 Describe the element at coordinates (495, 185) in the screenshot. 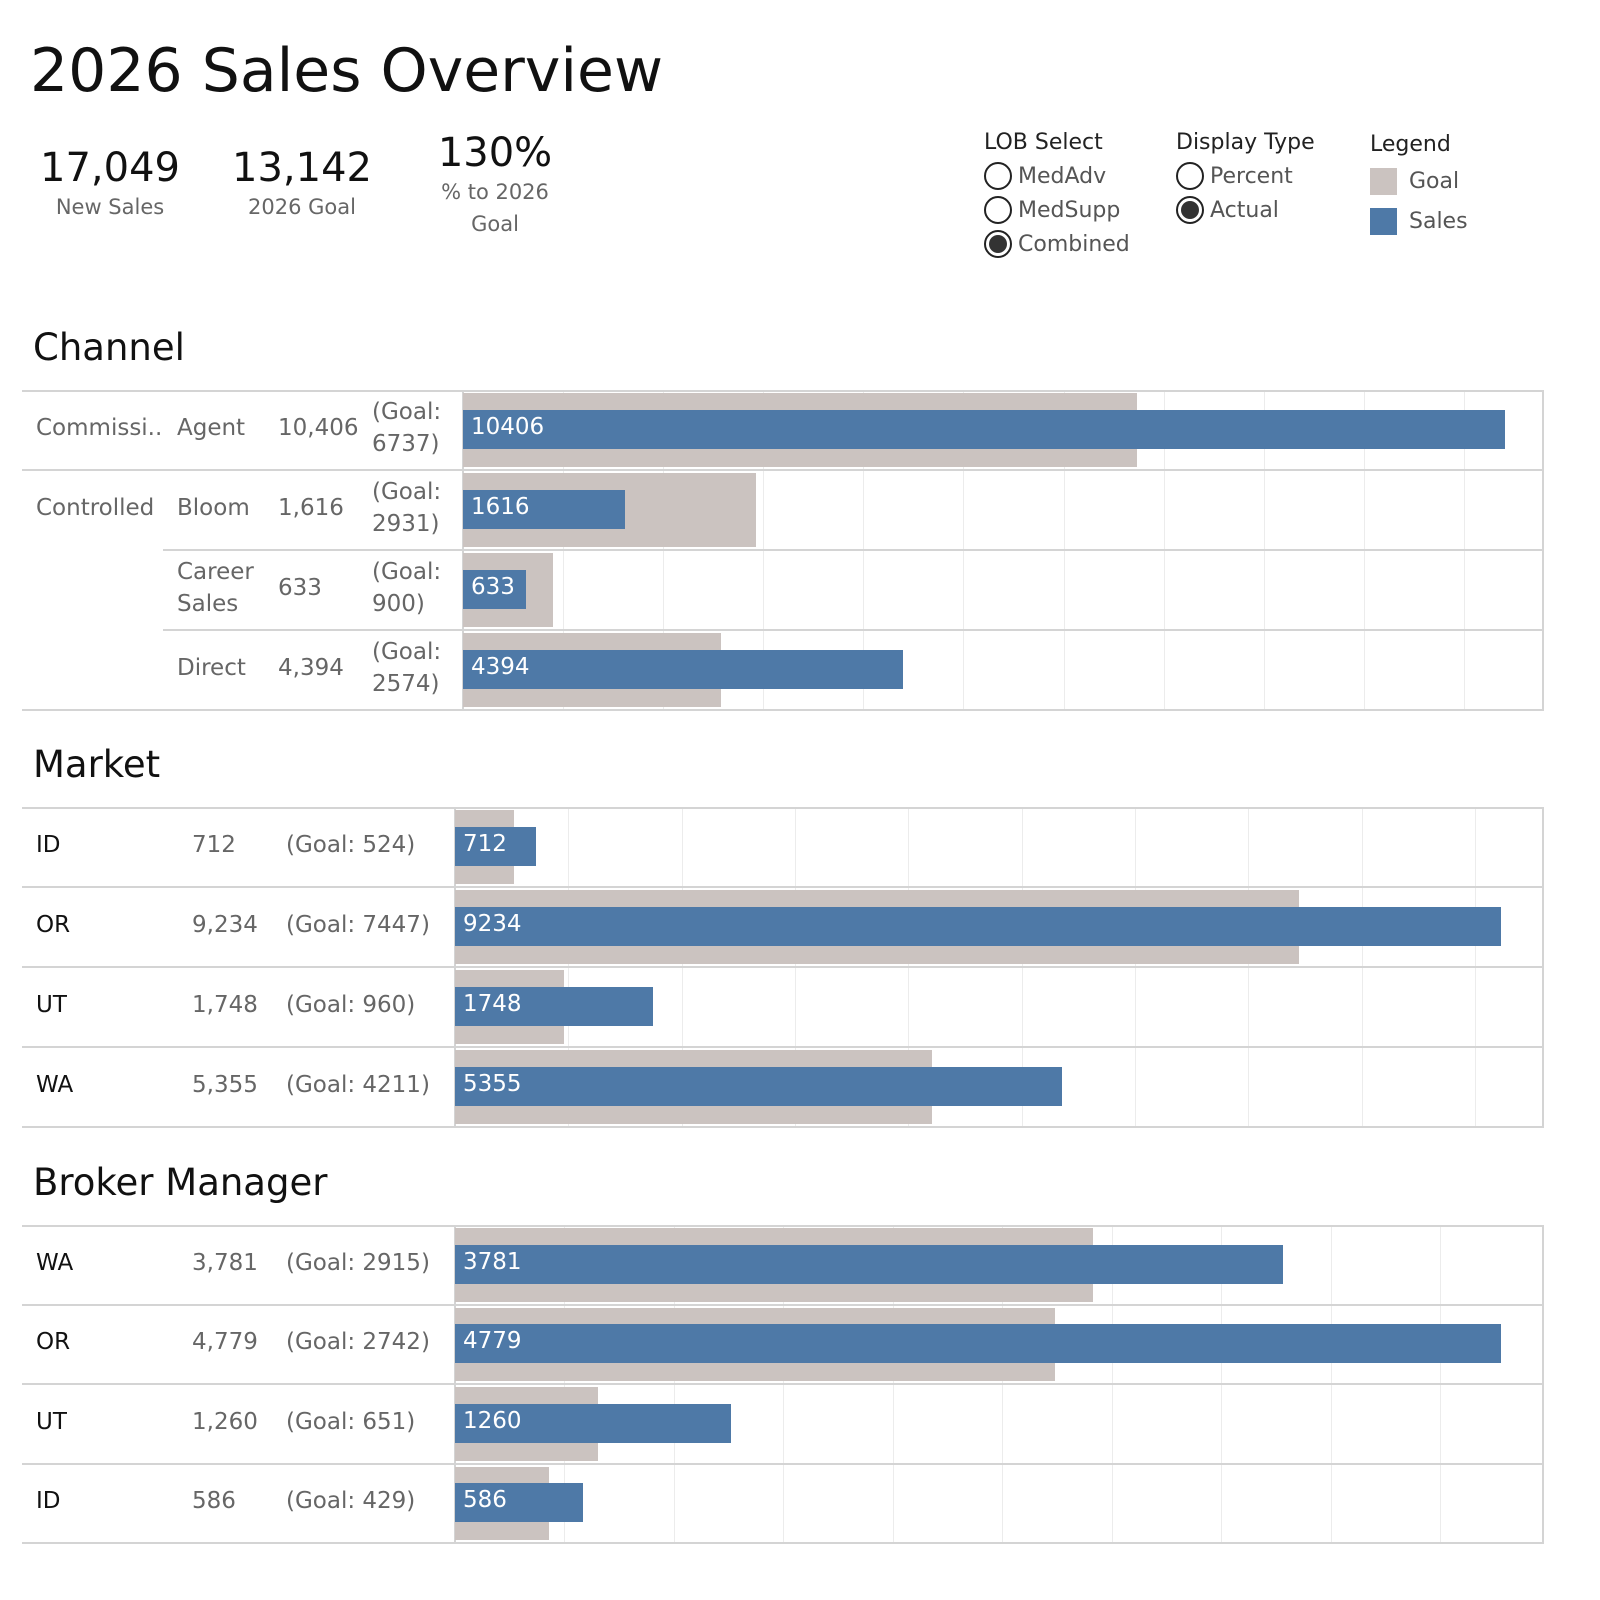

I see `kpi-percent-to-goal: 130% % to 2026 Goal` at that location.